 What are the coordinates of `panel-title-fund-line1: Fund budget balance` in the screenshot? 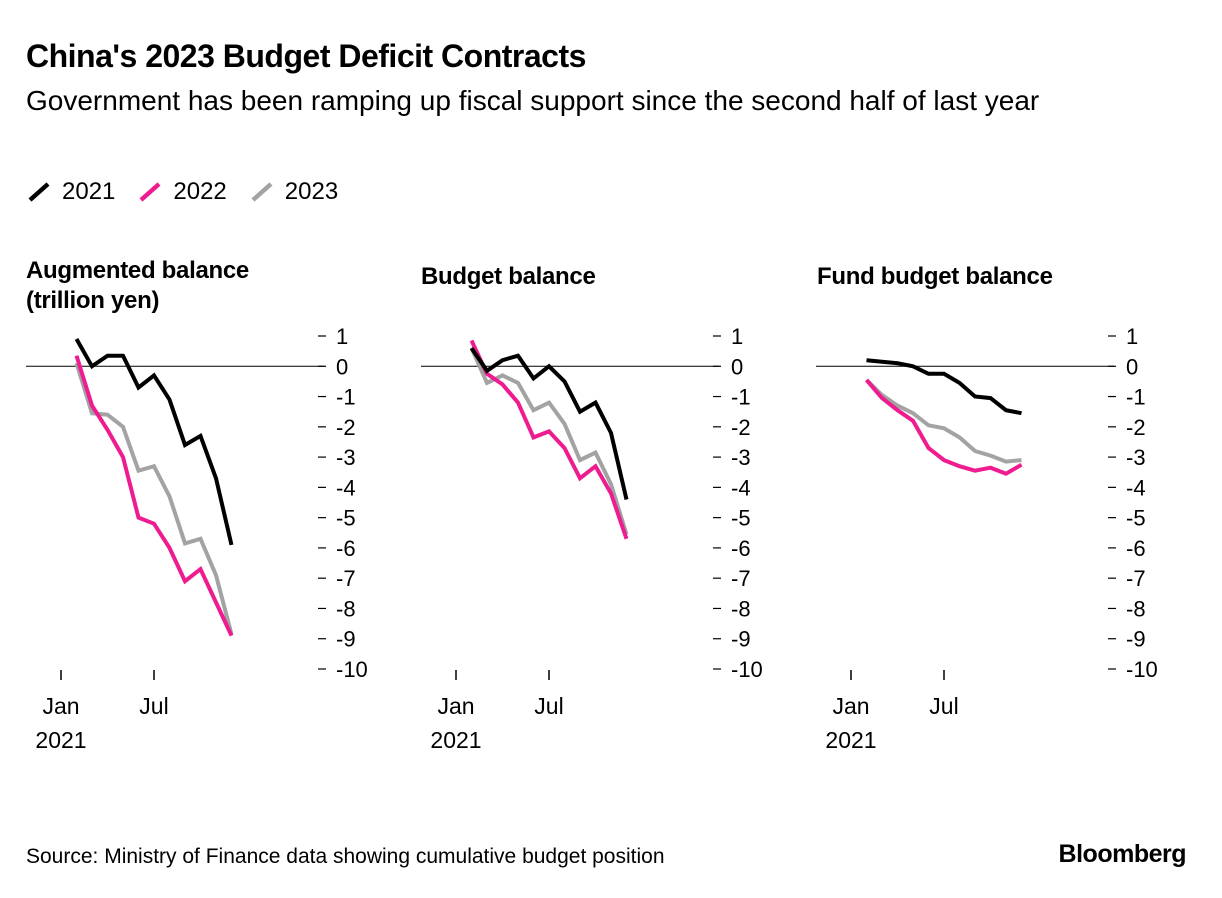 It's located at (935, 276).